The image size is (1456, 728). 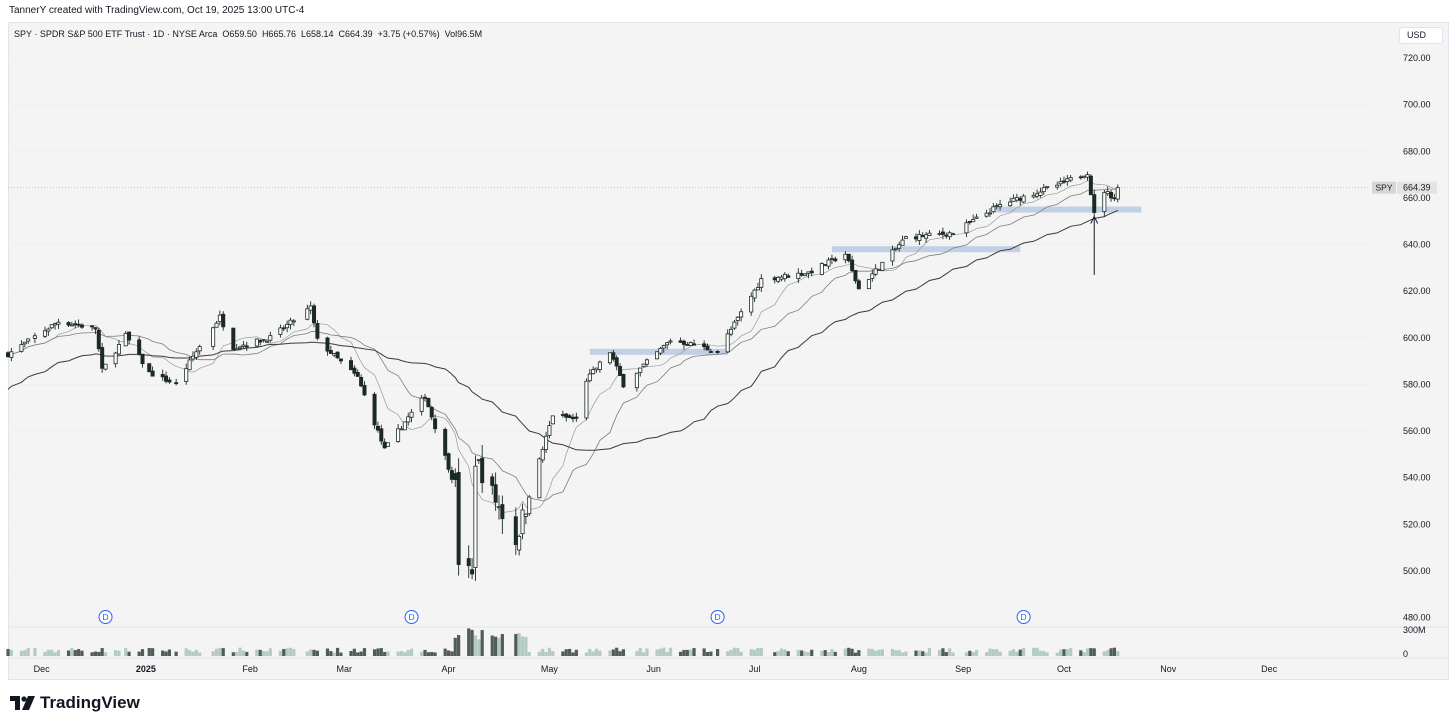 What do you see at coordinates (1269, 669) in the screenshot?
I see `time-tick-label: Dec` at bounding box center [1269, 669].